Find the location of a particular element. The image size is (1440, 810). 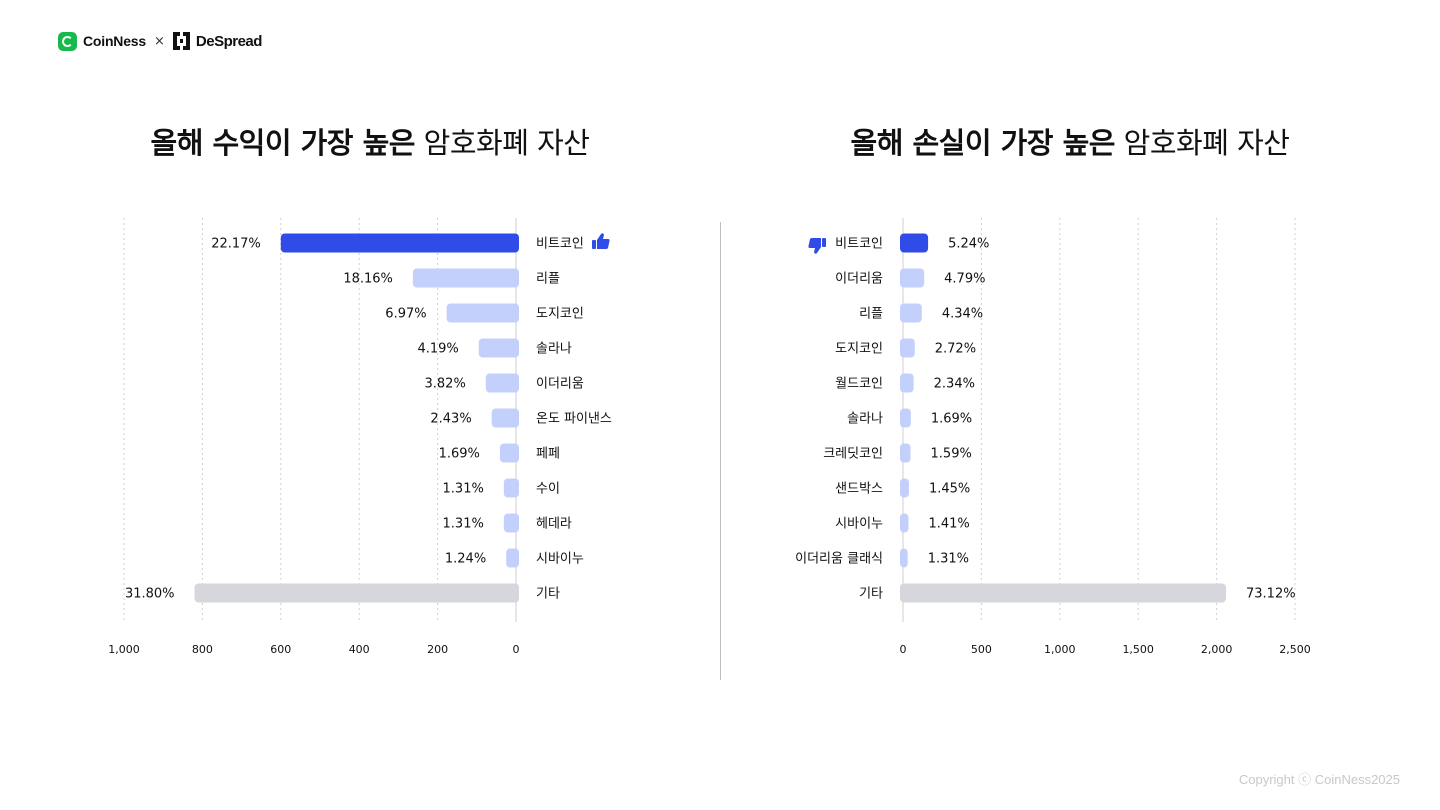

data-label: 4.79% is located at coordinates (964, 279).